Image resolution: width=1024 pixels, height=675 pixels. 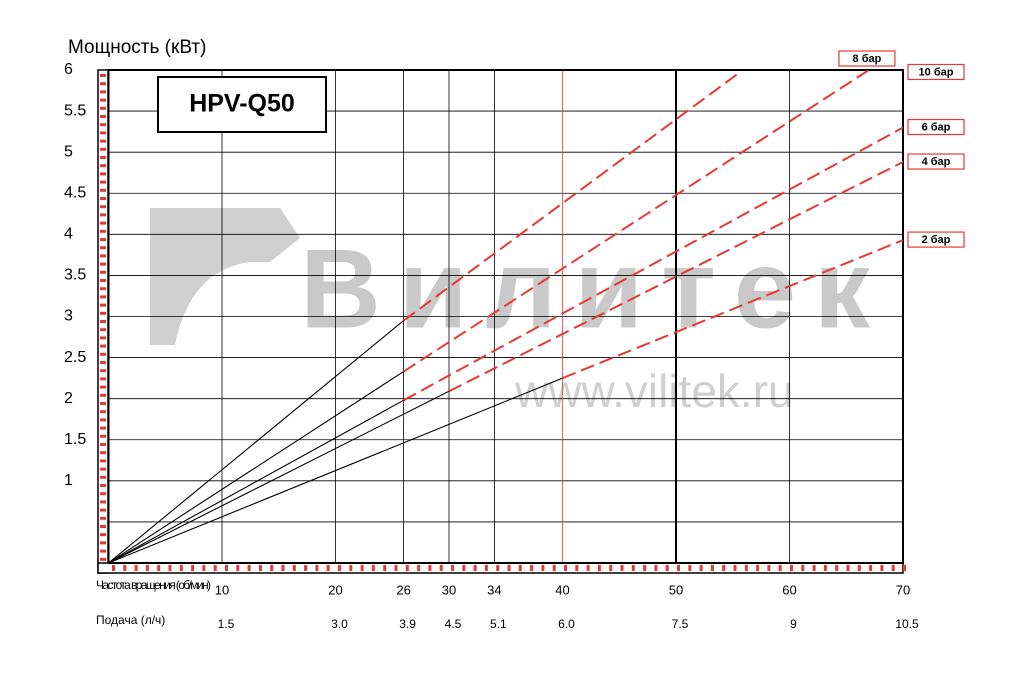 What do you see at coordinates (403, 589) in the screenshot?
I see `x-tick-label: 26` at bounding box center [403, 589].